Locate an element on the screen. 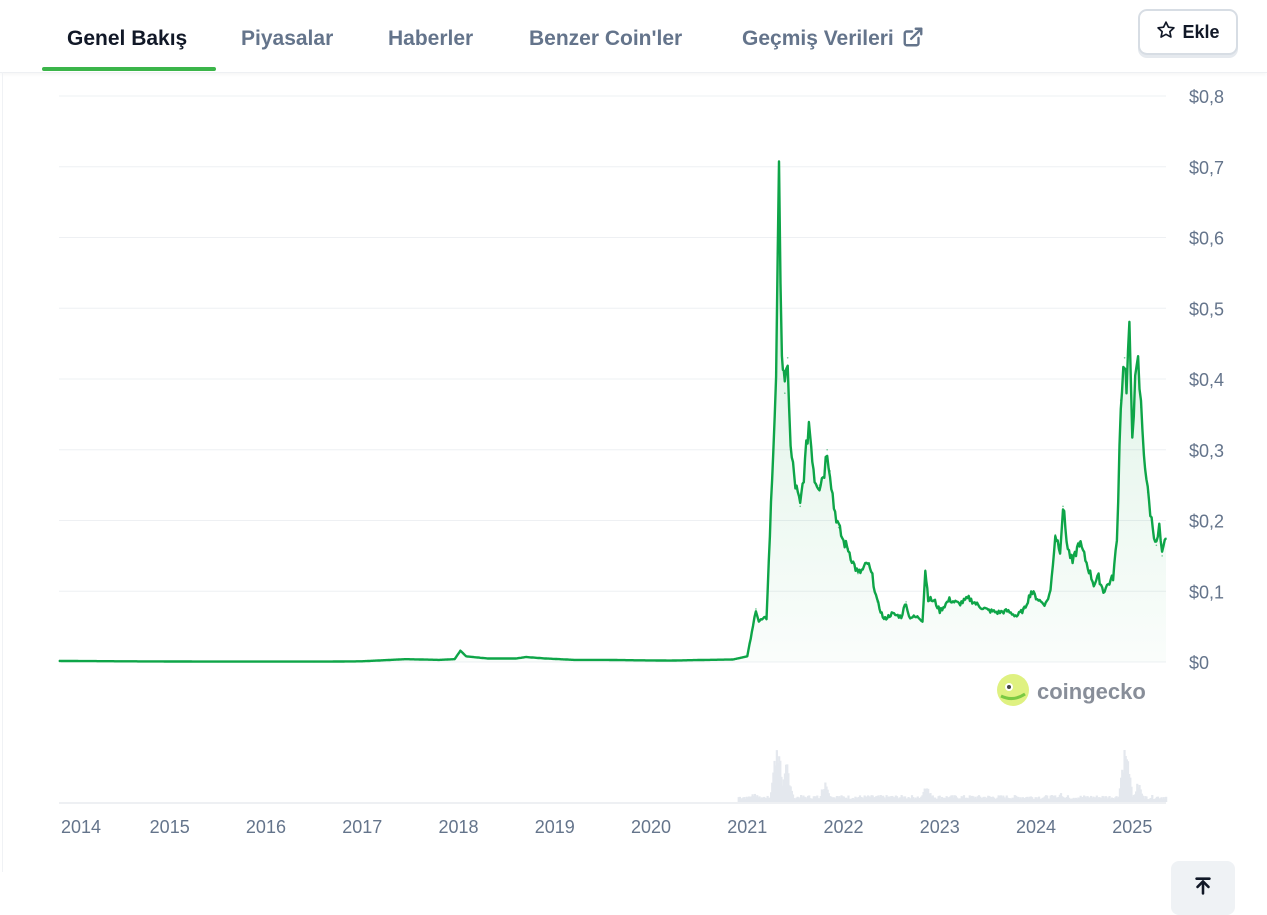 This screenshot has height=915, width=1267. add-watchlist-button: Ekle is located at coordinates (1188, 32).